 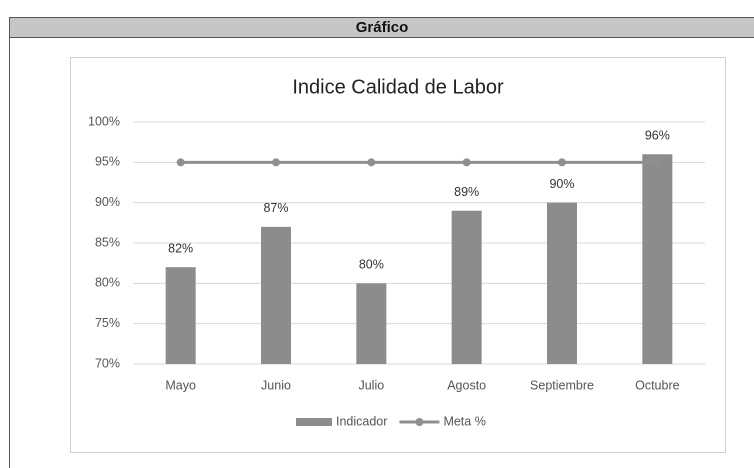 What do you see at coordinates (657, 136) in the screenshot?
I see `data-label: 96%` at bounding box center [657, 136].